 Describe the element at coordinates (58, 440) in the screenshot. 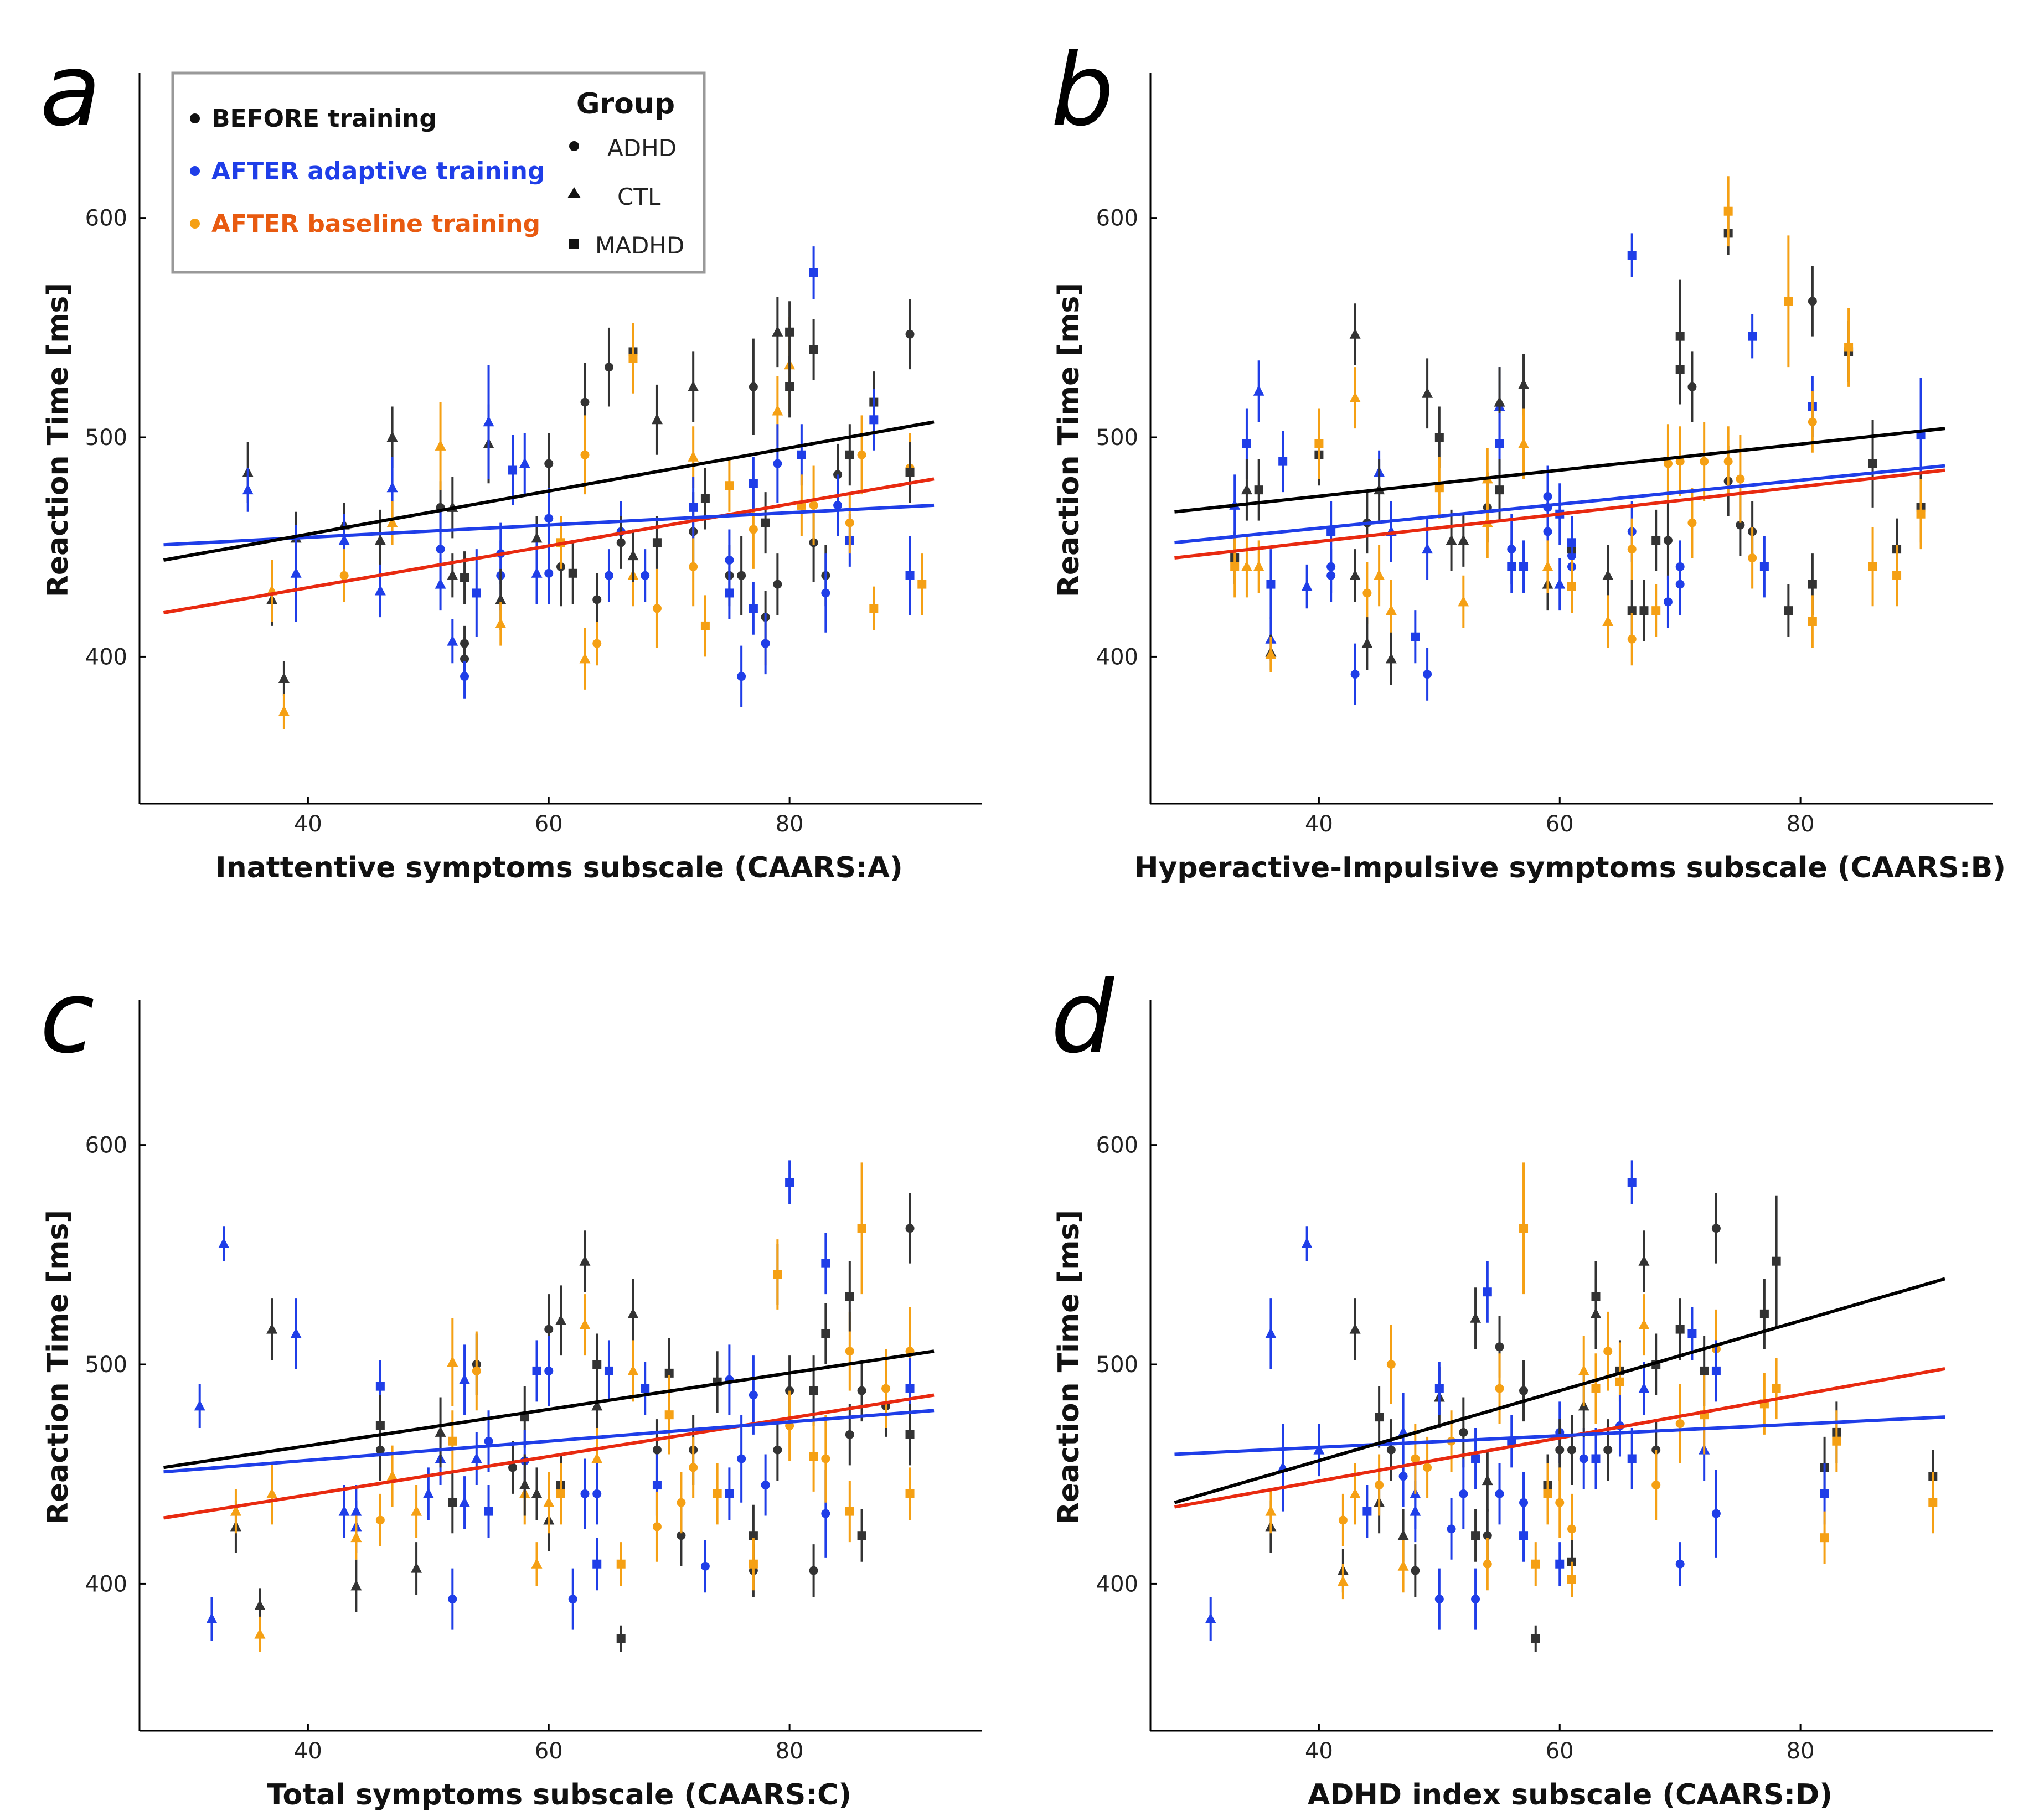

I see `panel-a-ylabel: Reaction Time [ms]` at that location.